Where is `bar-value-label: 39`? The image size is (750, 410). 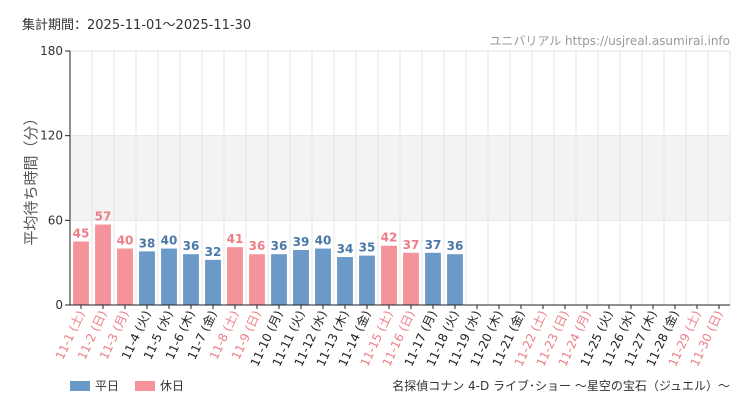 bar-value-label: 39 is located at coordinates (301, 242).